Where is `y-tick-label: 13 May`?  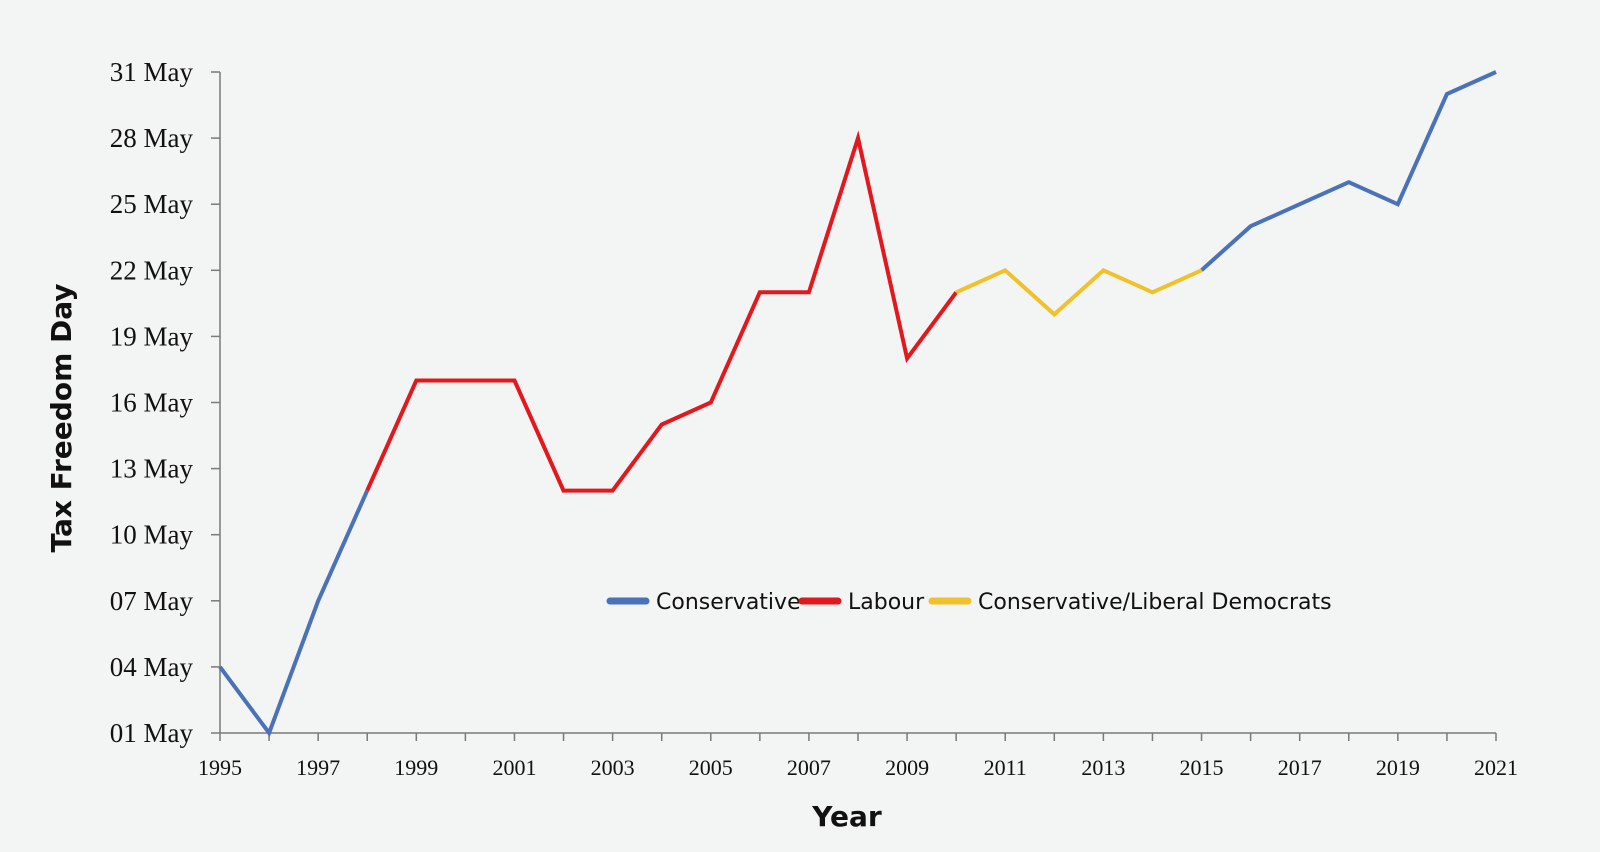
y-tick-label: 13 May is located at coordinates (152, 469).